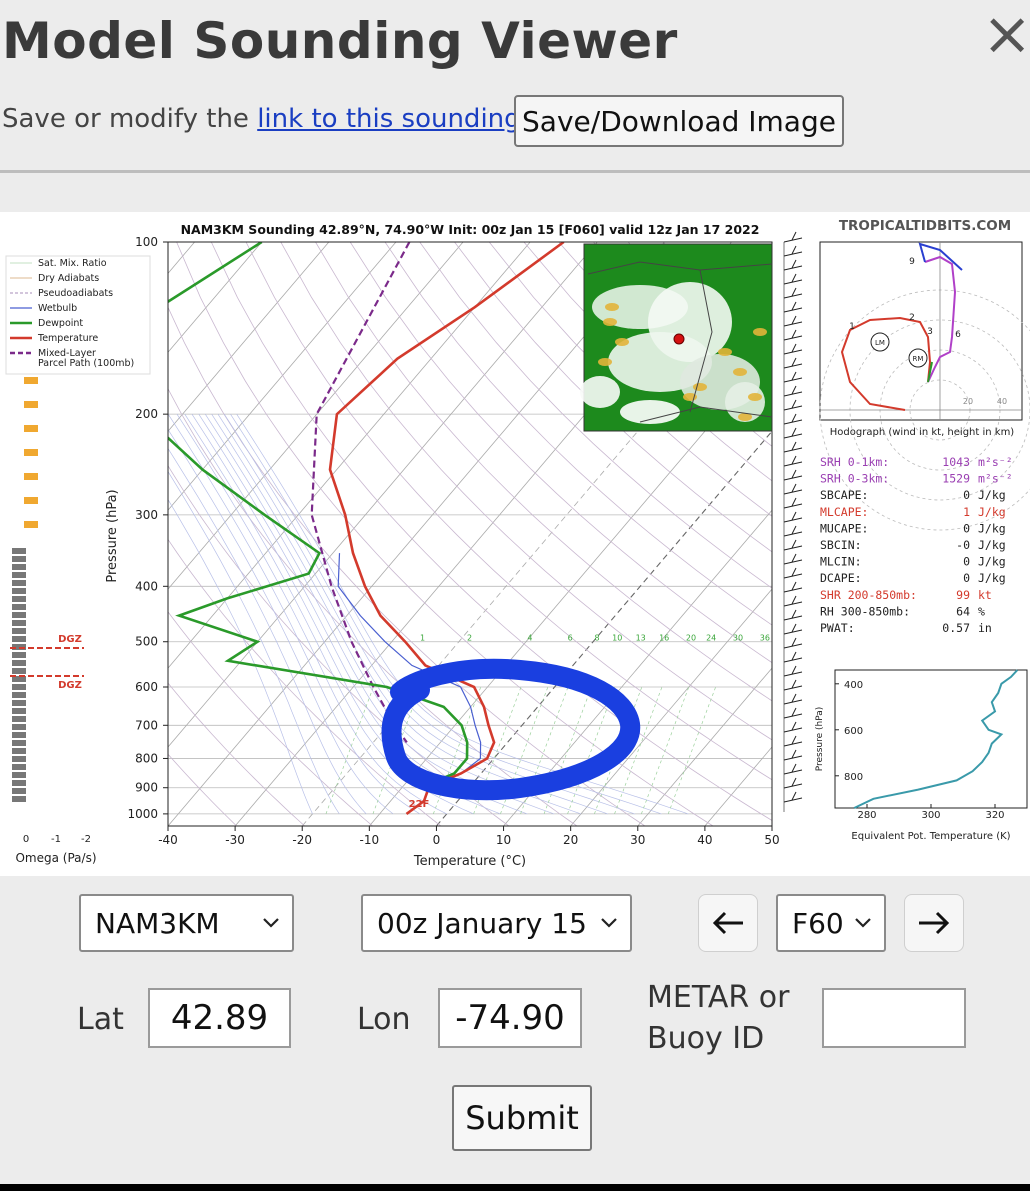 Image resolution: width=1030 pixels, height=1191 pixels. Describe the element at coordinates (522, 1118) in the screenshot. I see `submit-button: Submit` at that location.